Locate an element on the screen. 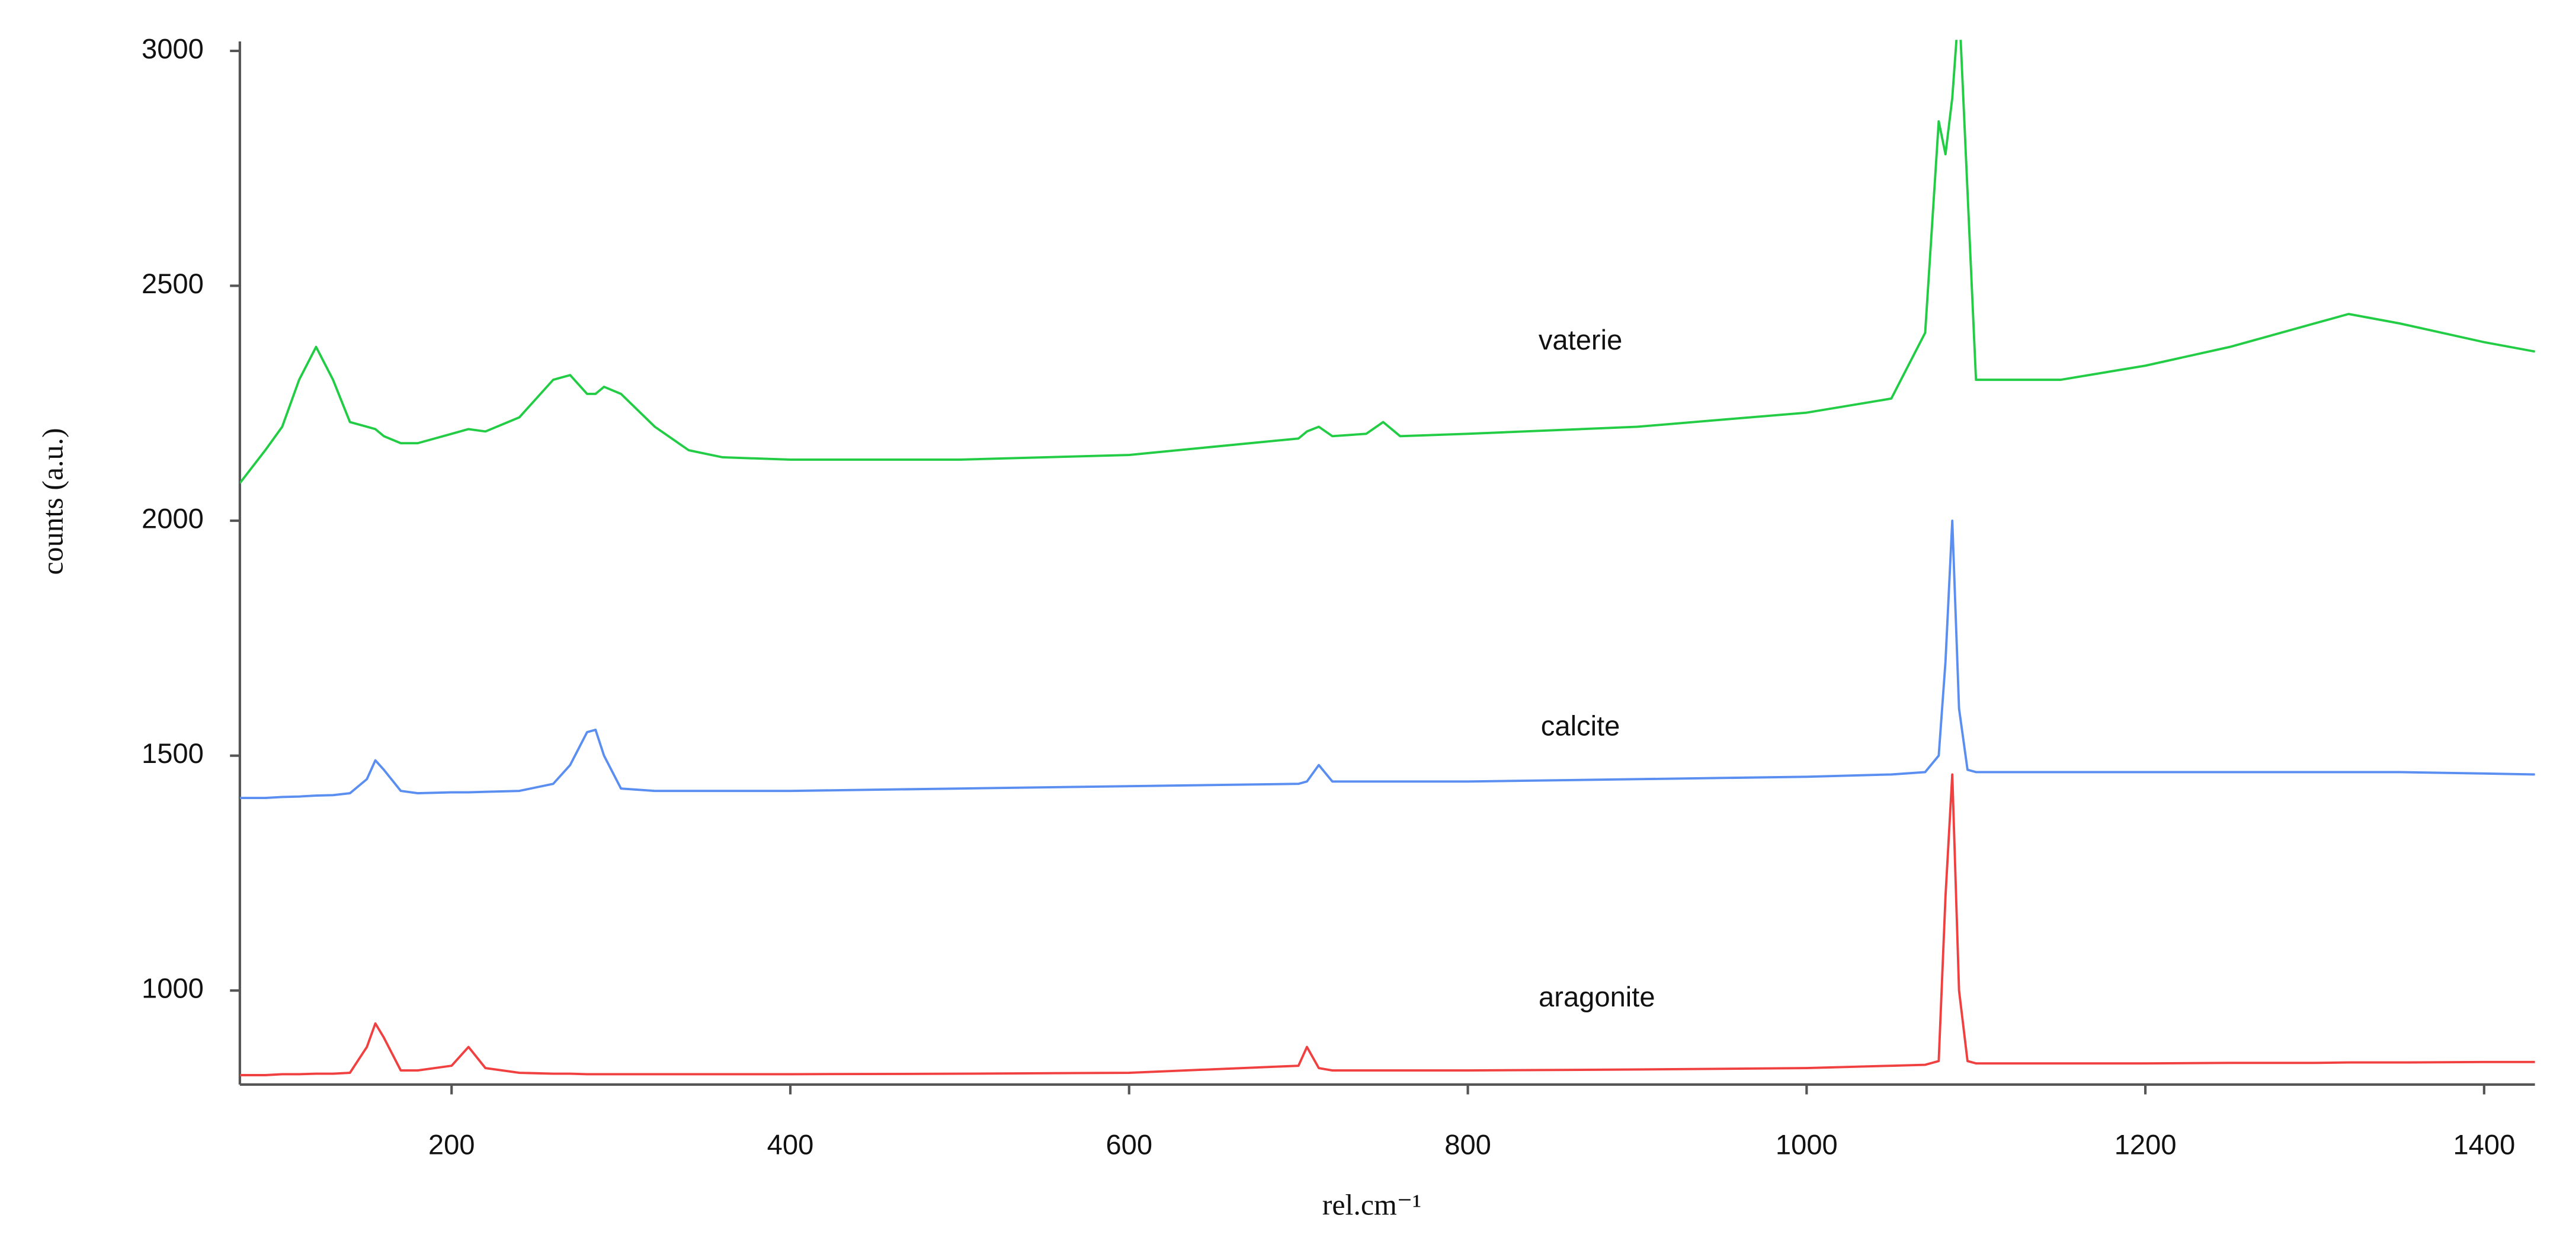 The height and width of the screenshot is (1241, 2576). x-tick-label: 600 is located at coordinates (1129, 1144).